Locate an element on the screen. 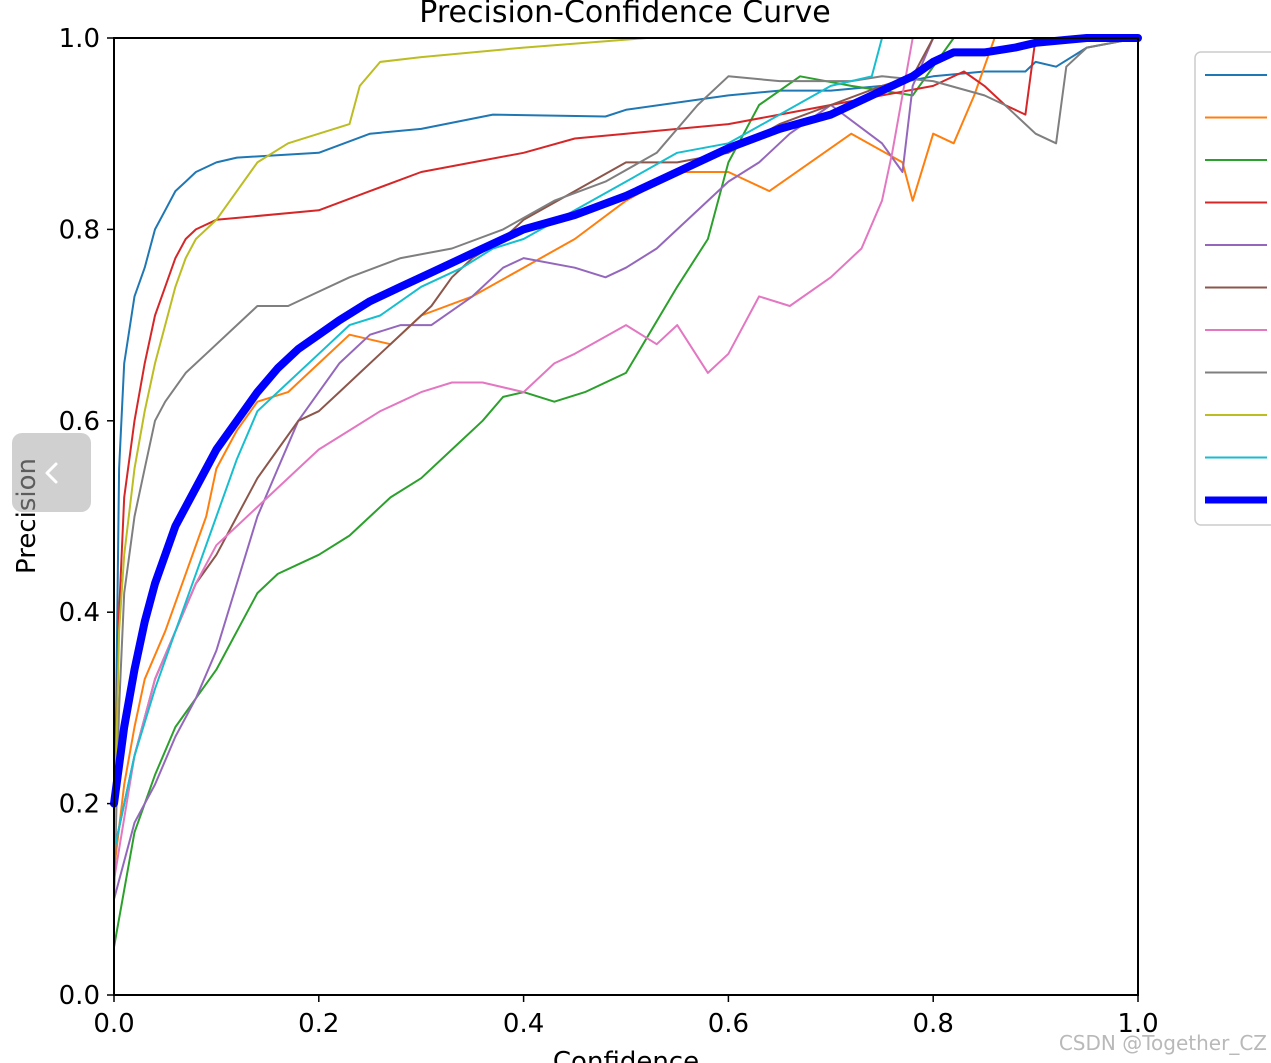 Image resolution: width=1271 pixels, height=1063 pixels. legend is located at coordinates (1232, 288).